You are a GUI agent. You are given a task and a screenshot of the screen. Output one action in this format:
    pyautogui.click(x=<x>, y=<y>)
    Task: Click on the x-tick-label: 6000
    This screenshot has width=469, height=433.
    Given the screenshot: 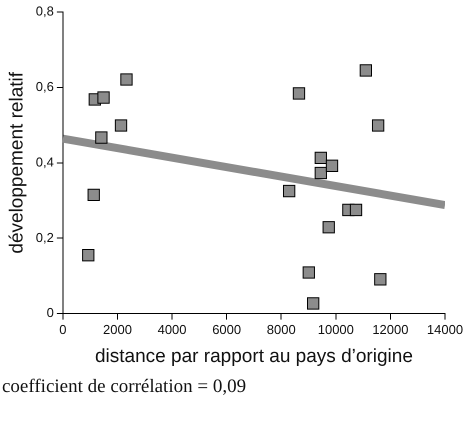 What is the action you would take?
    pyautogui.click(x=227, y=329)
    